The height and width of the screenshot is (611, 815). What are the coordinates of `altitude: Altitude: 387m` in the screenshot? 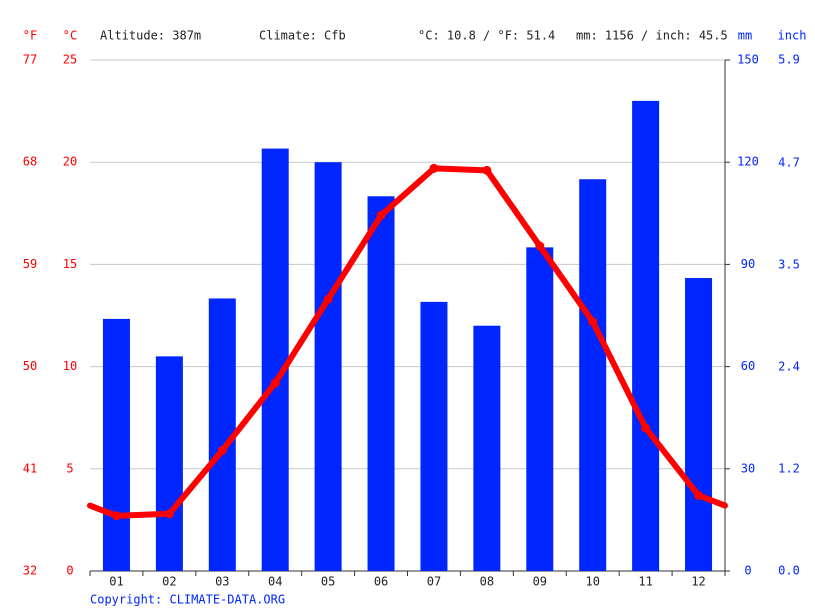 It's located at (150, 36).